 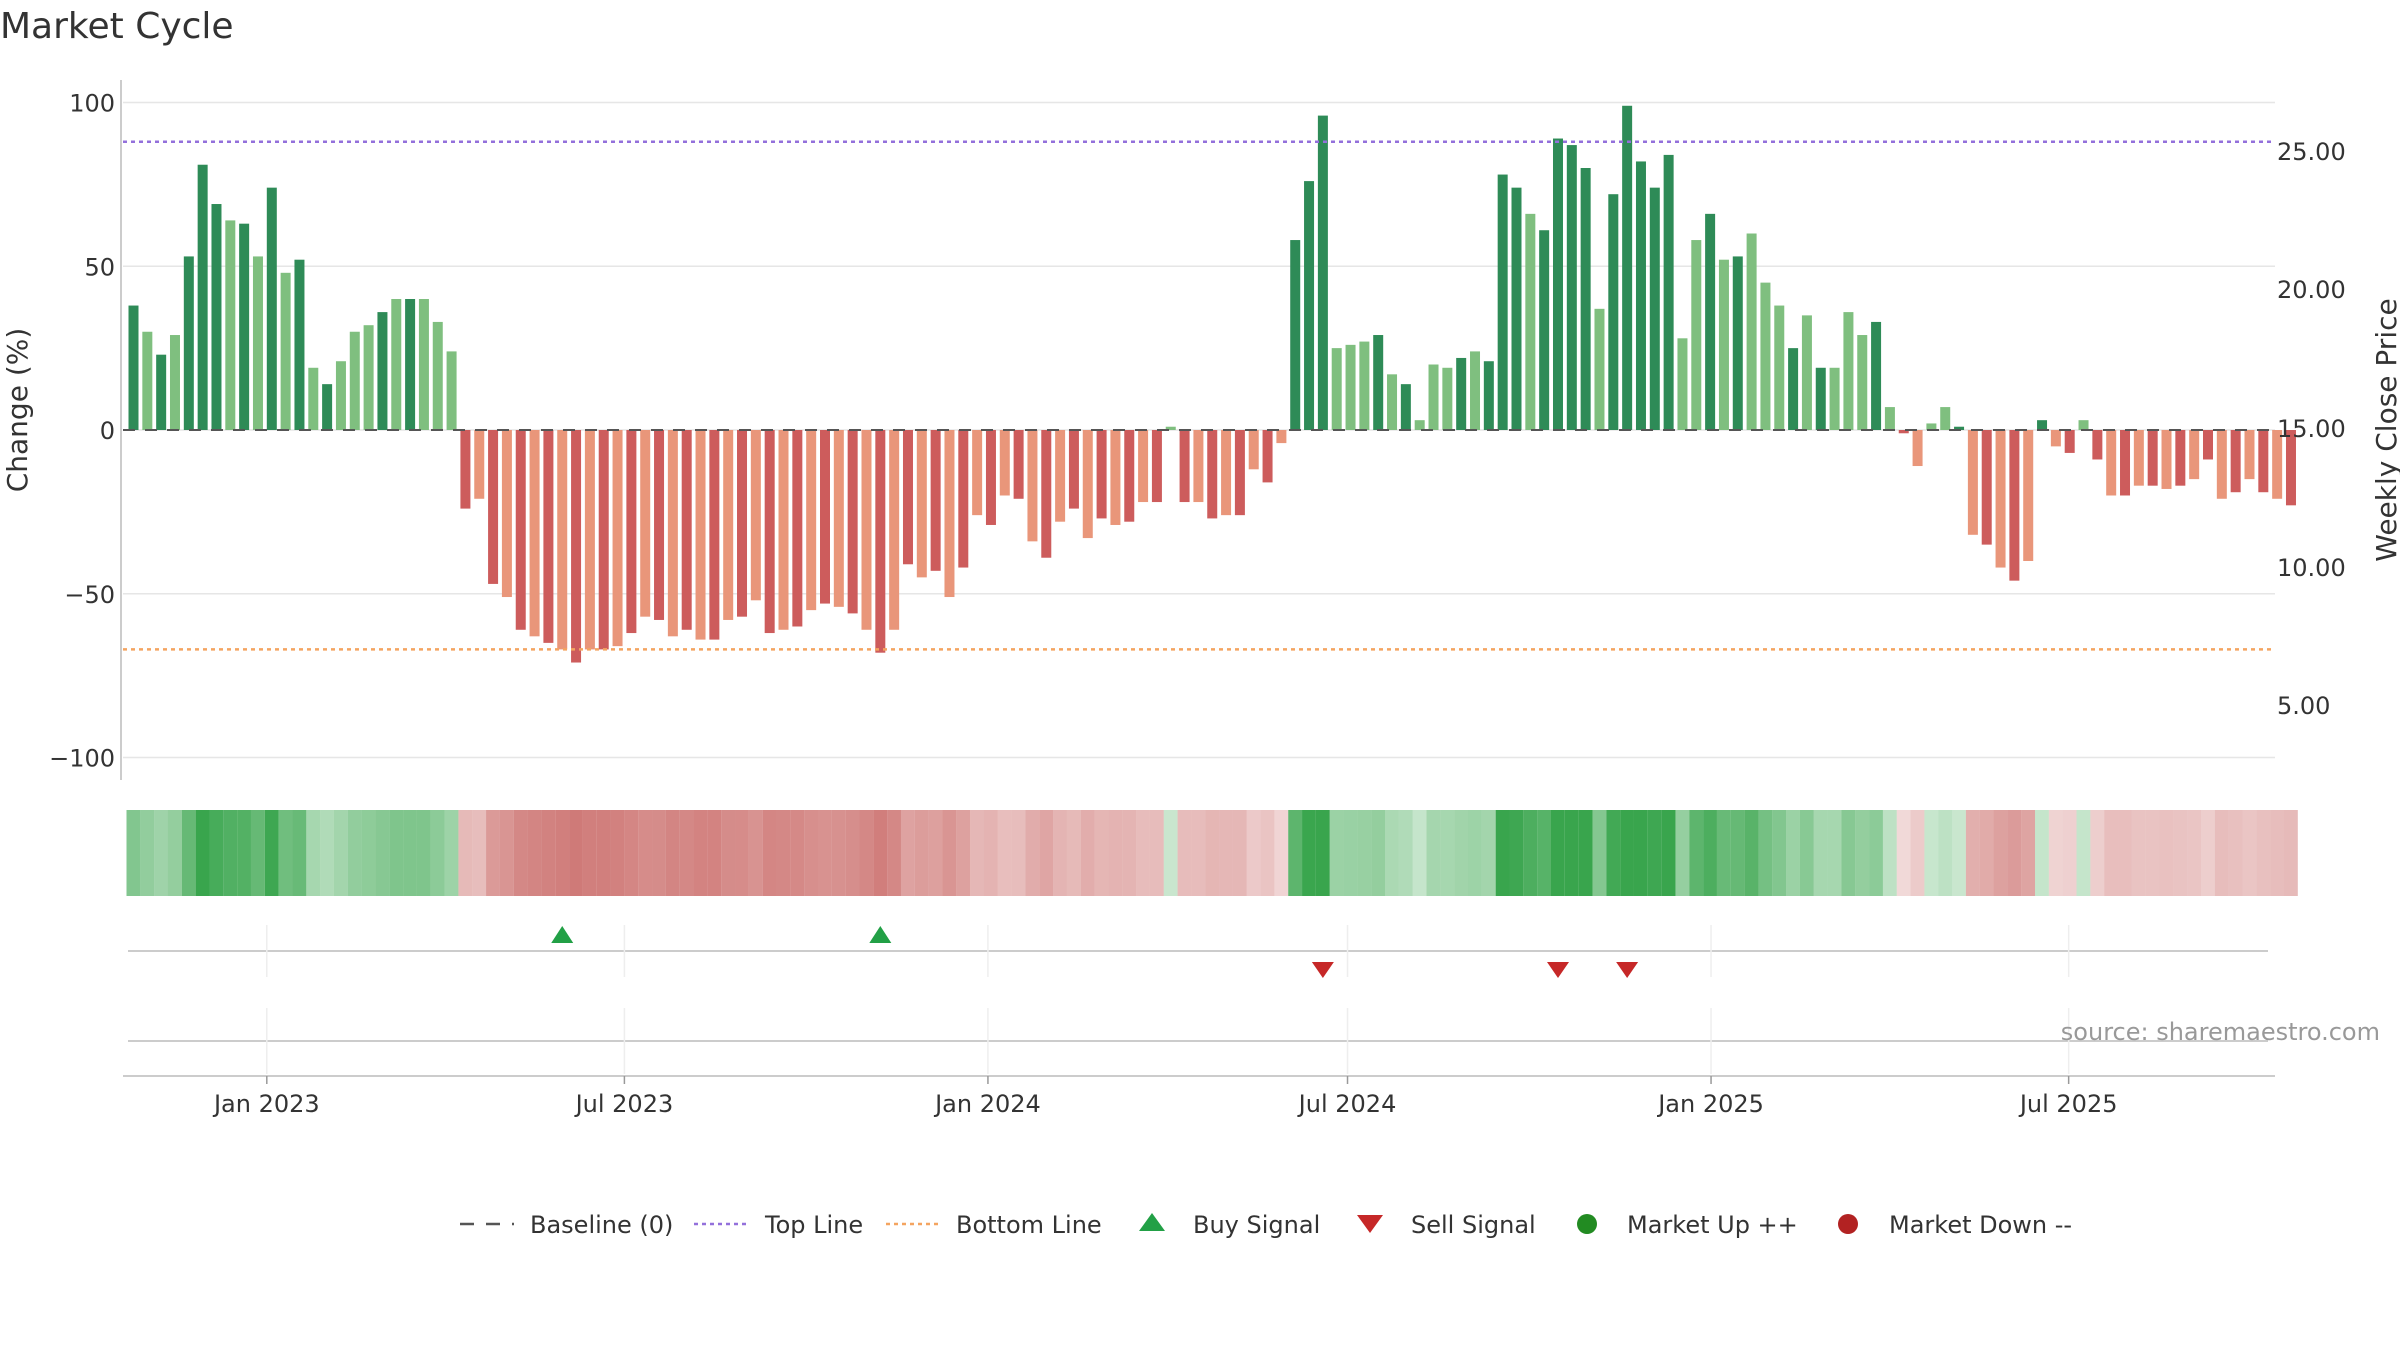 I want to click on y-axis-title-left: Change (%), so click(x=17, y=410).